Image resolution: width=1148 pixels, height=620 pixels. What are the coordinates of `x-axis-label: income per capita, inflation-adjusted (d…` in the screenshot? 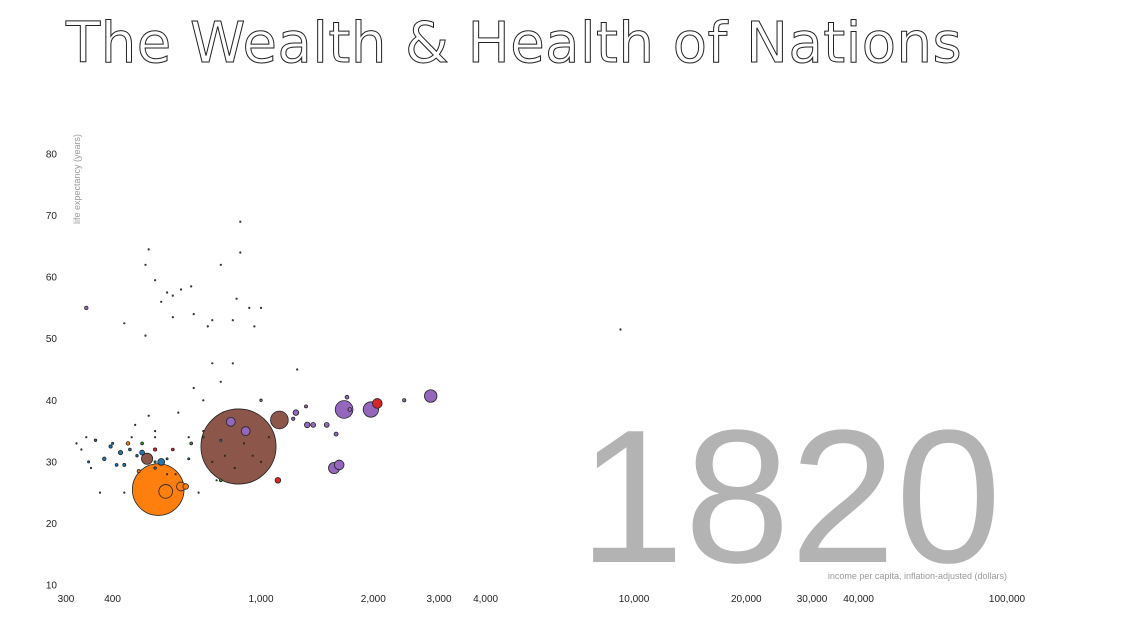 It's located at (917, 576).